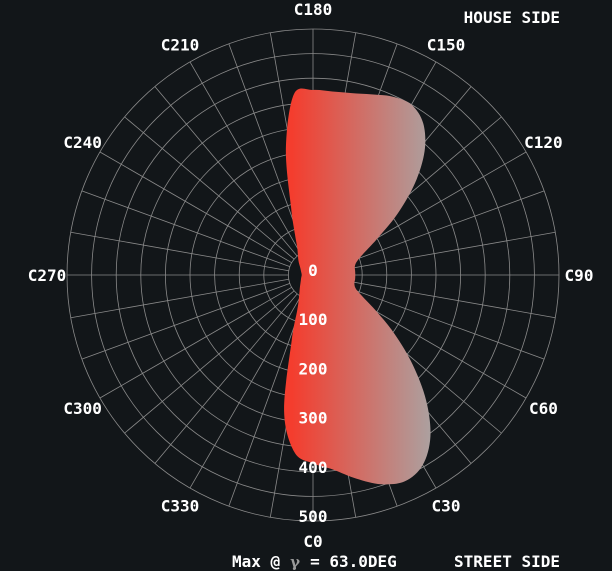 The image size is (612, 571). What do you see at coordinates (507, 561) in the screenshot?
I see `street-side-label: STREET SIDE` at bounding box center [507, 561].